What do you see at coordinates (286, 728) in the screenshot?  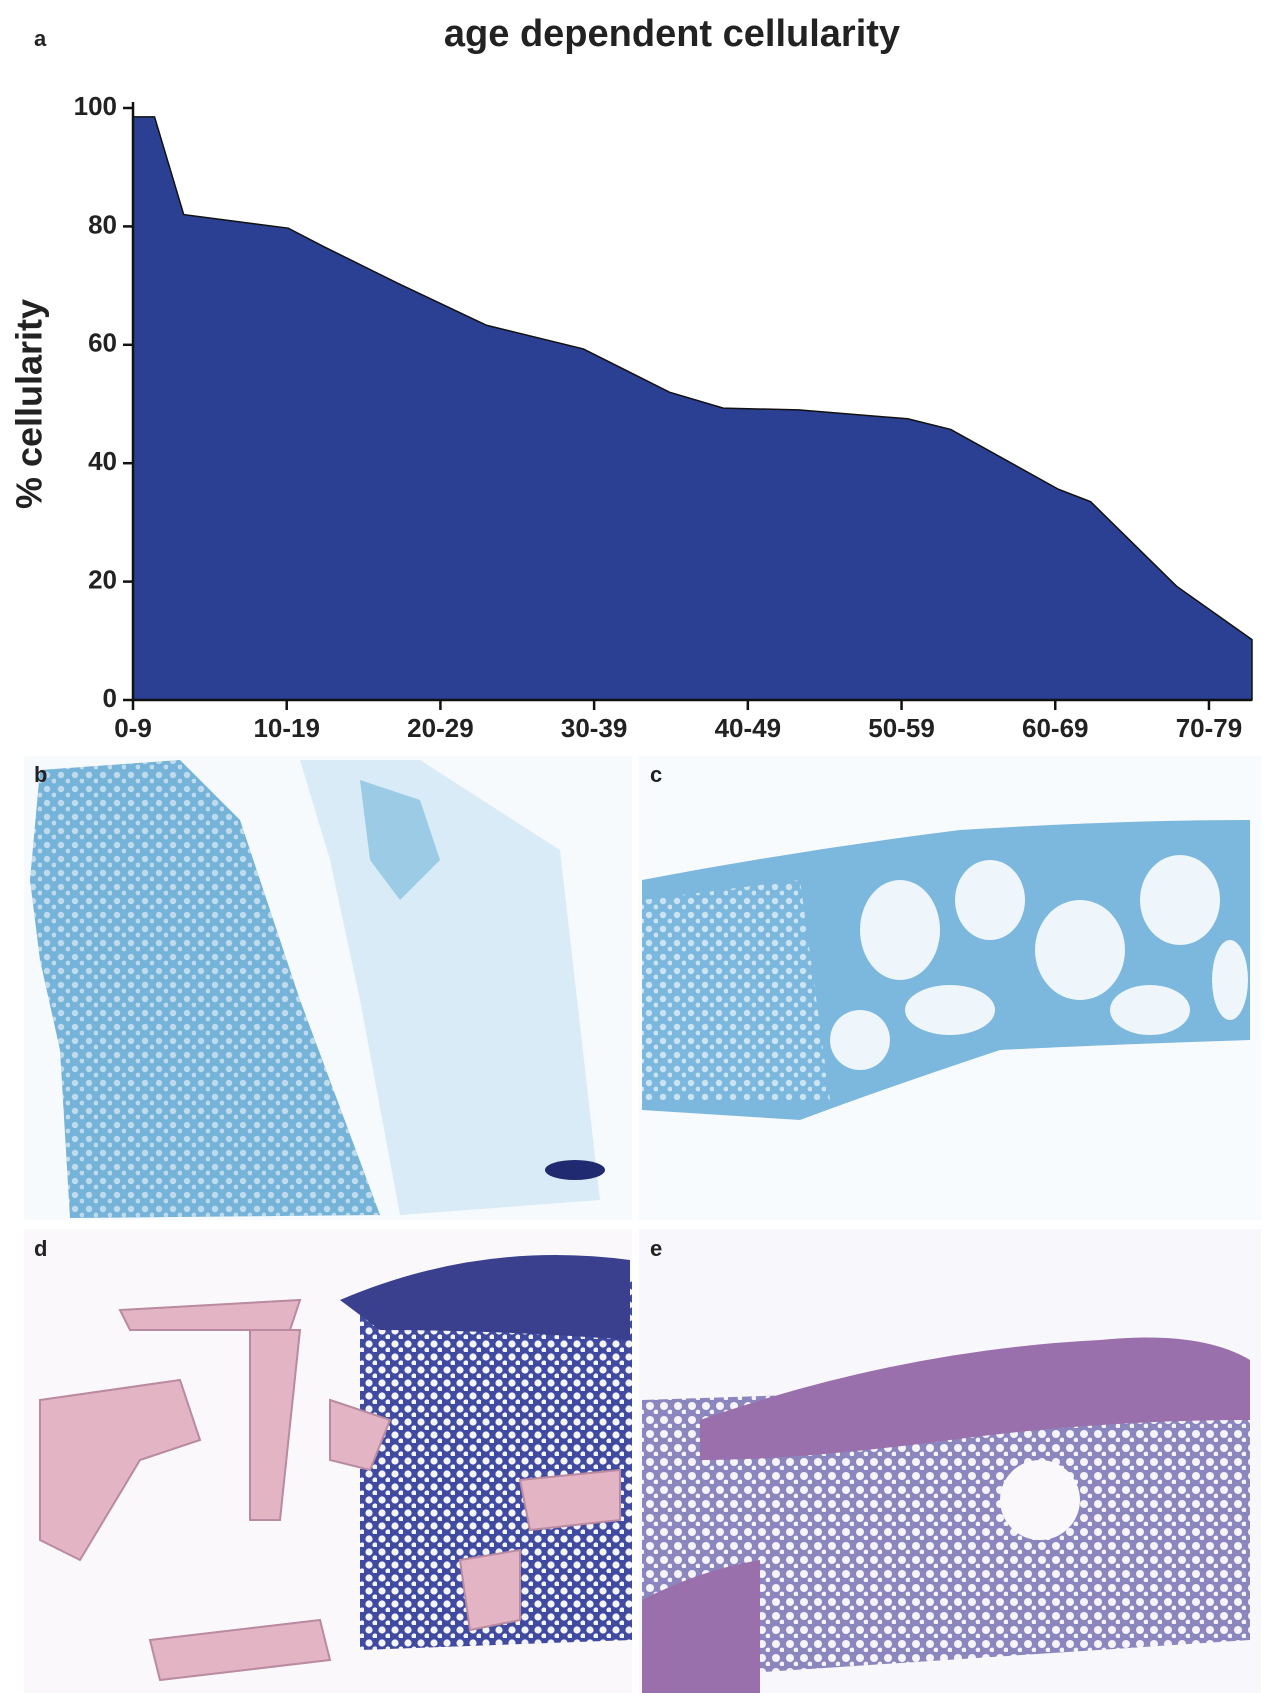 I see `x-tick-label: 10-19` at bounding box center [286, 728].